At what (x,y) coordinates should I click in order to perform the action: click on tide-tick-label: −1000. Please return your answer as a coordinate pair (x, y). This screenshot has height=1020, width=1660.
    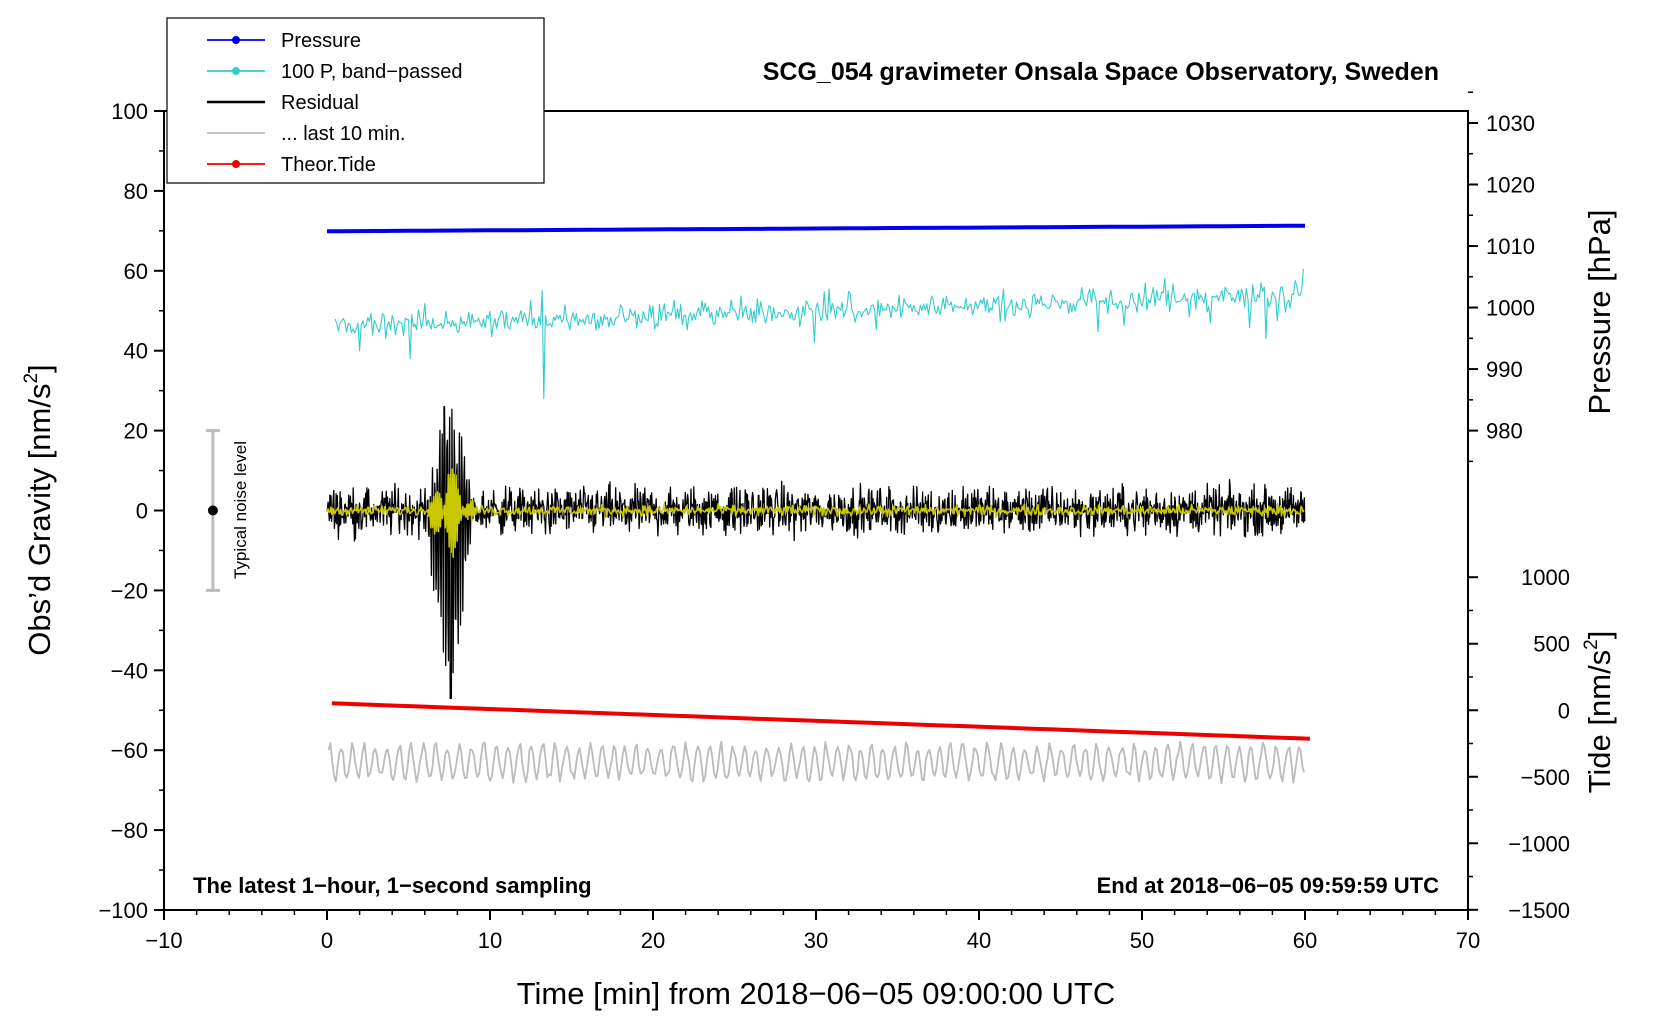
    Looking at the image, I should click on (1539, 843).